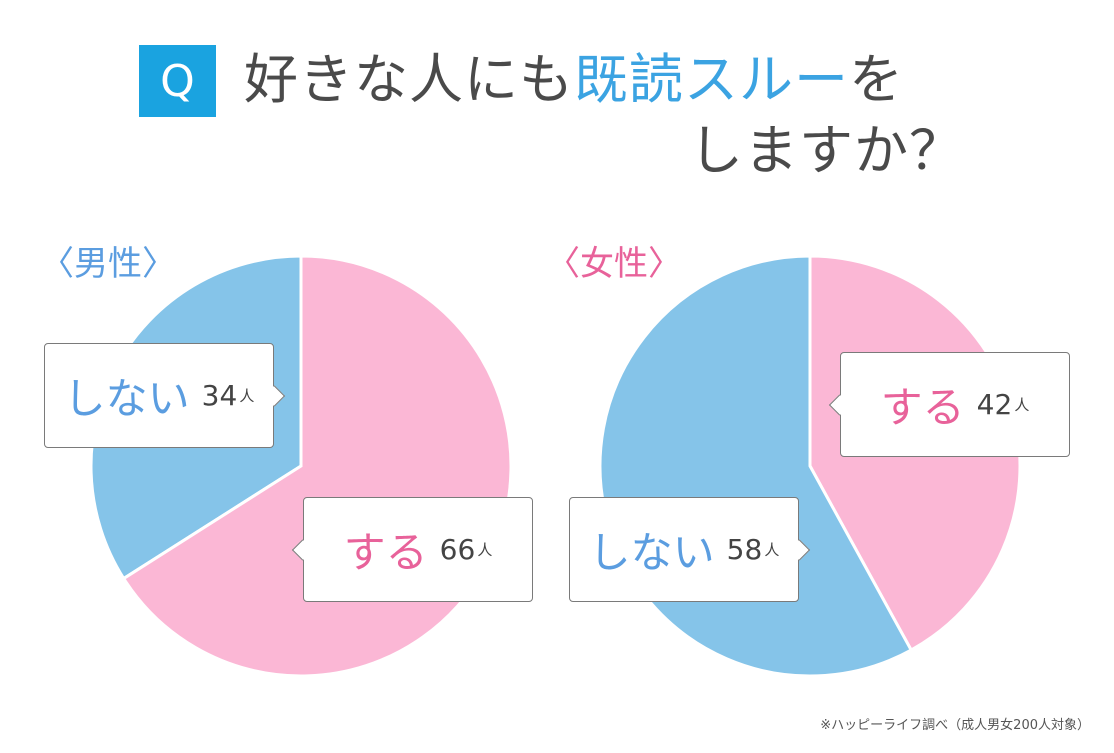 This screenshot has width=1114, height=753. Describe the element at coordinates (409, 79) in the screenshot. I see `title-prefix: 好きな人にも` at that location.